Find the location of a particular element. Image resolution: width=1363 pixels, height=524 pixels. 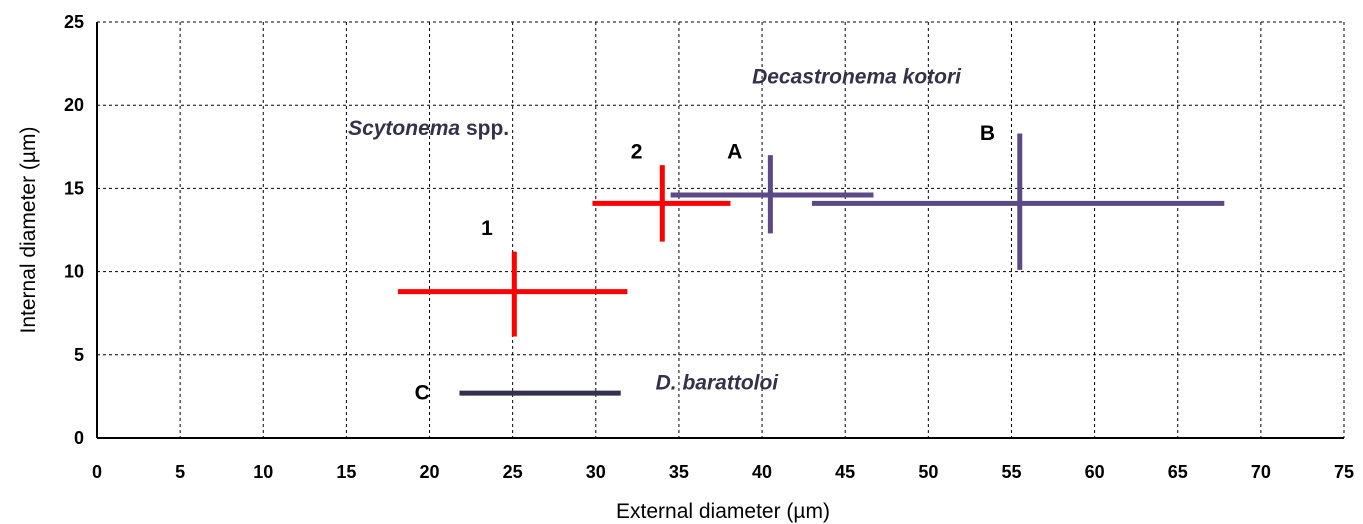

annotation-part: B is located at coordinates (987, 133).